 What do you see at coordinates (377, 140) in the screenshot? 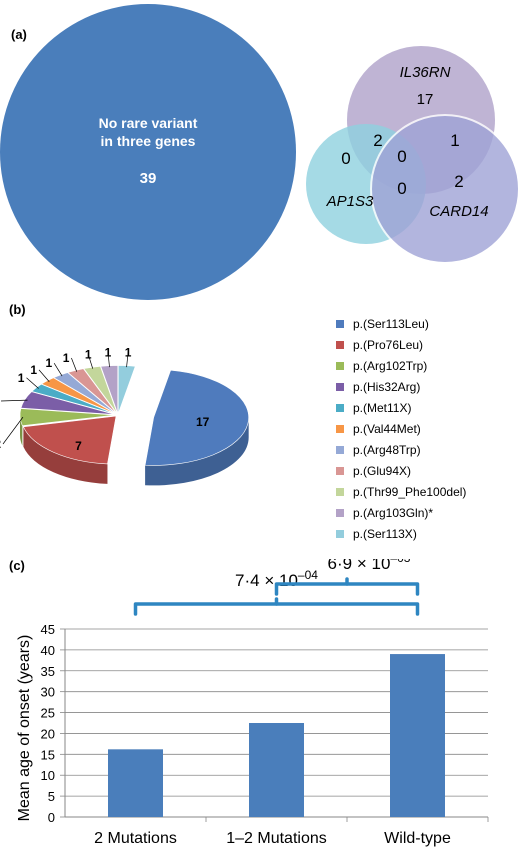
I see `venn-il36rn-ap1s3: 2` at bounding box center [377, 140].